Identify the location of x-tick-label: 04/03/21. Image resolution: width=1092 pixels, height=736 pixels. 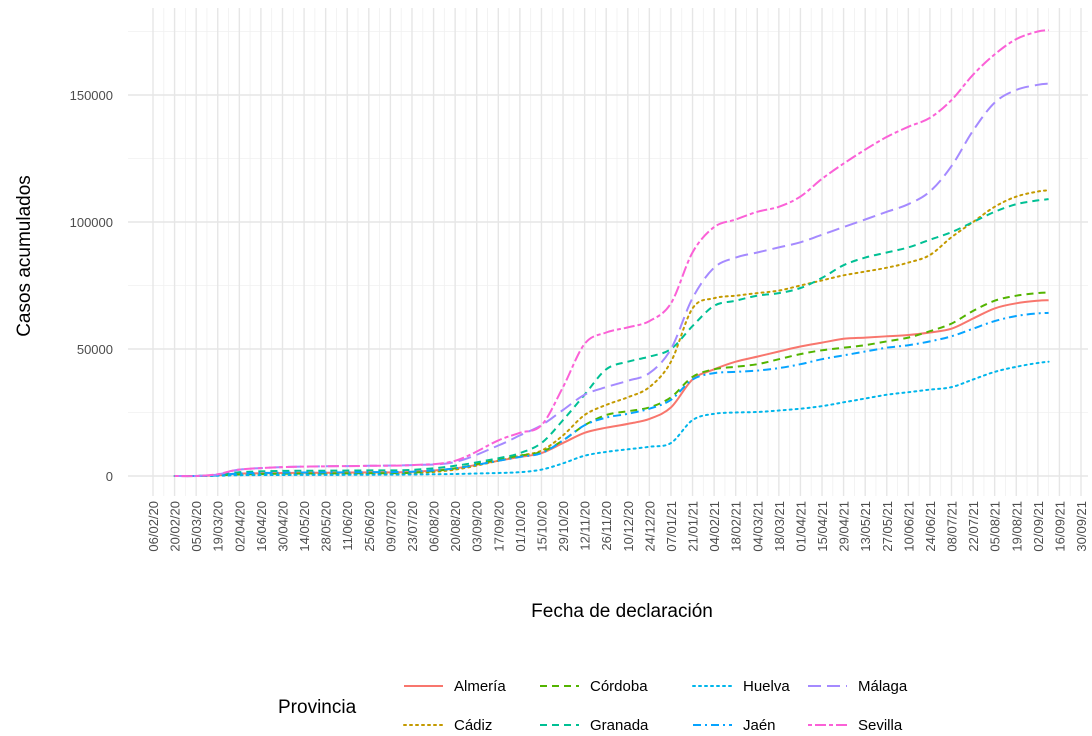
(757, 526).